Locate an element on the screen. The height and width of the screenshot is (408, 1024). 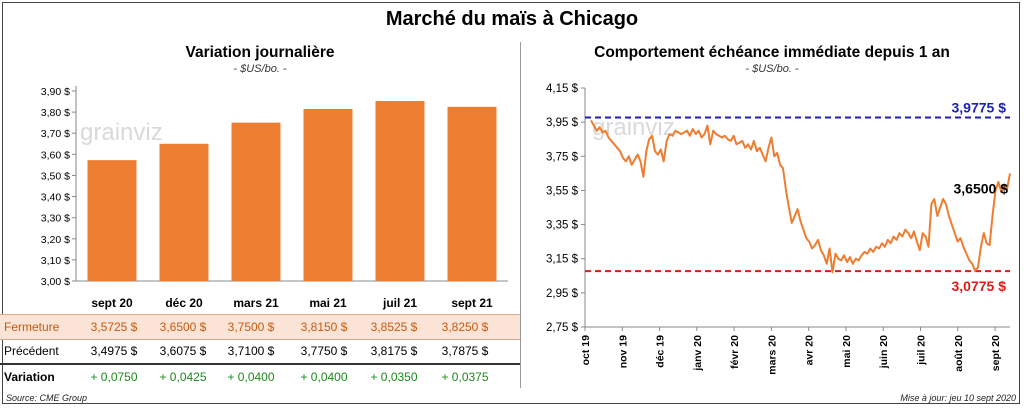
x-tick-label: mars 21 is located at coordinates (256, 303).